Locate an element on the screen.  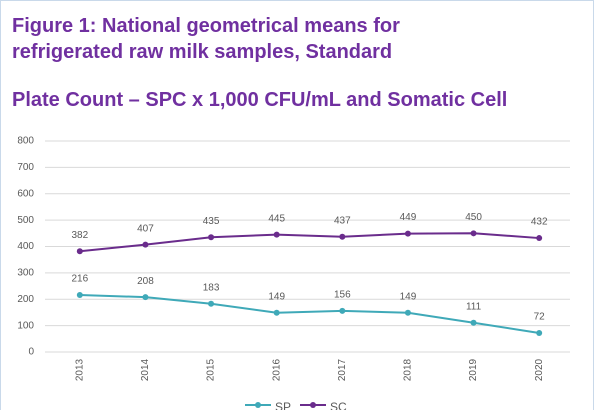
x-tick-label: 2017 is located at coordinates (342, 369).